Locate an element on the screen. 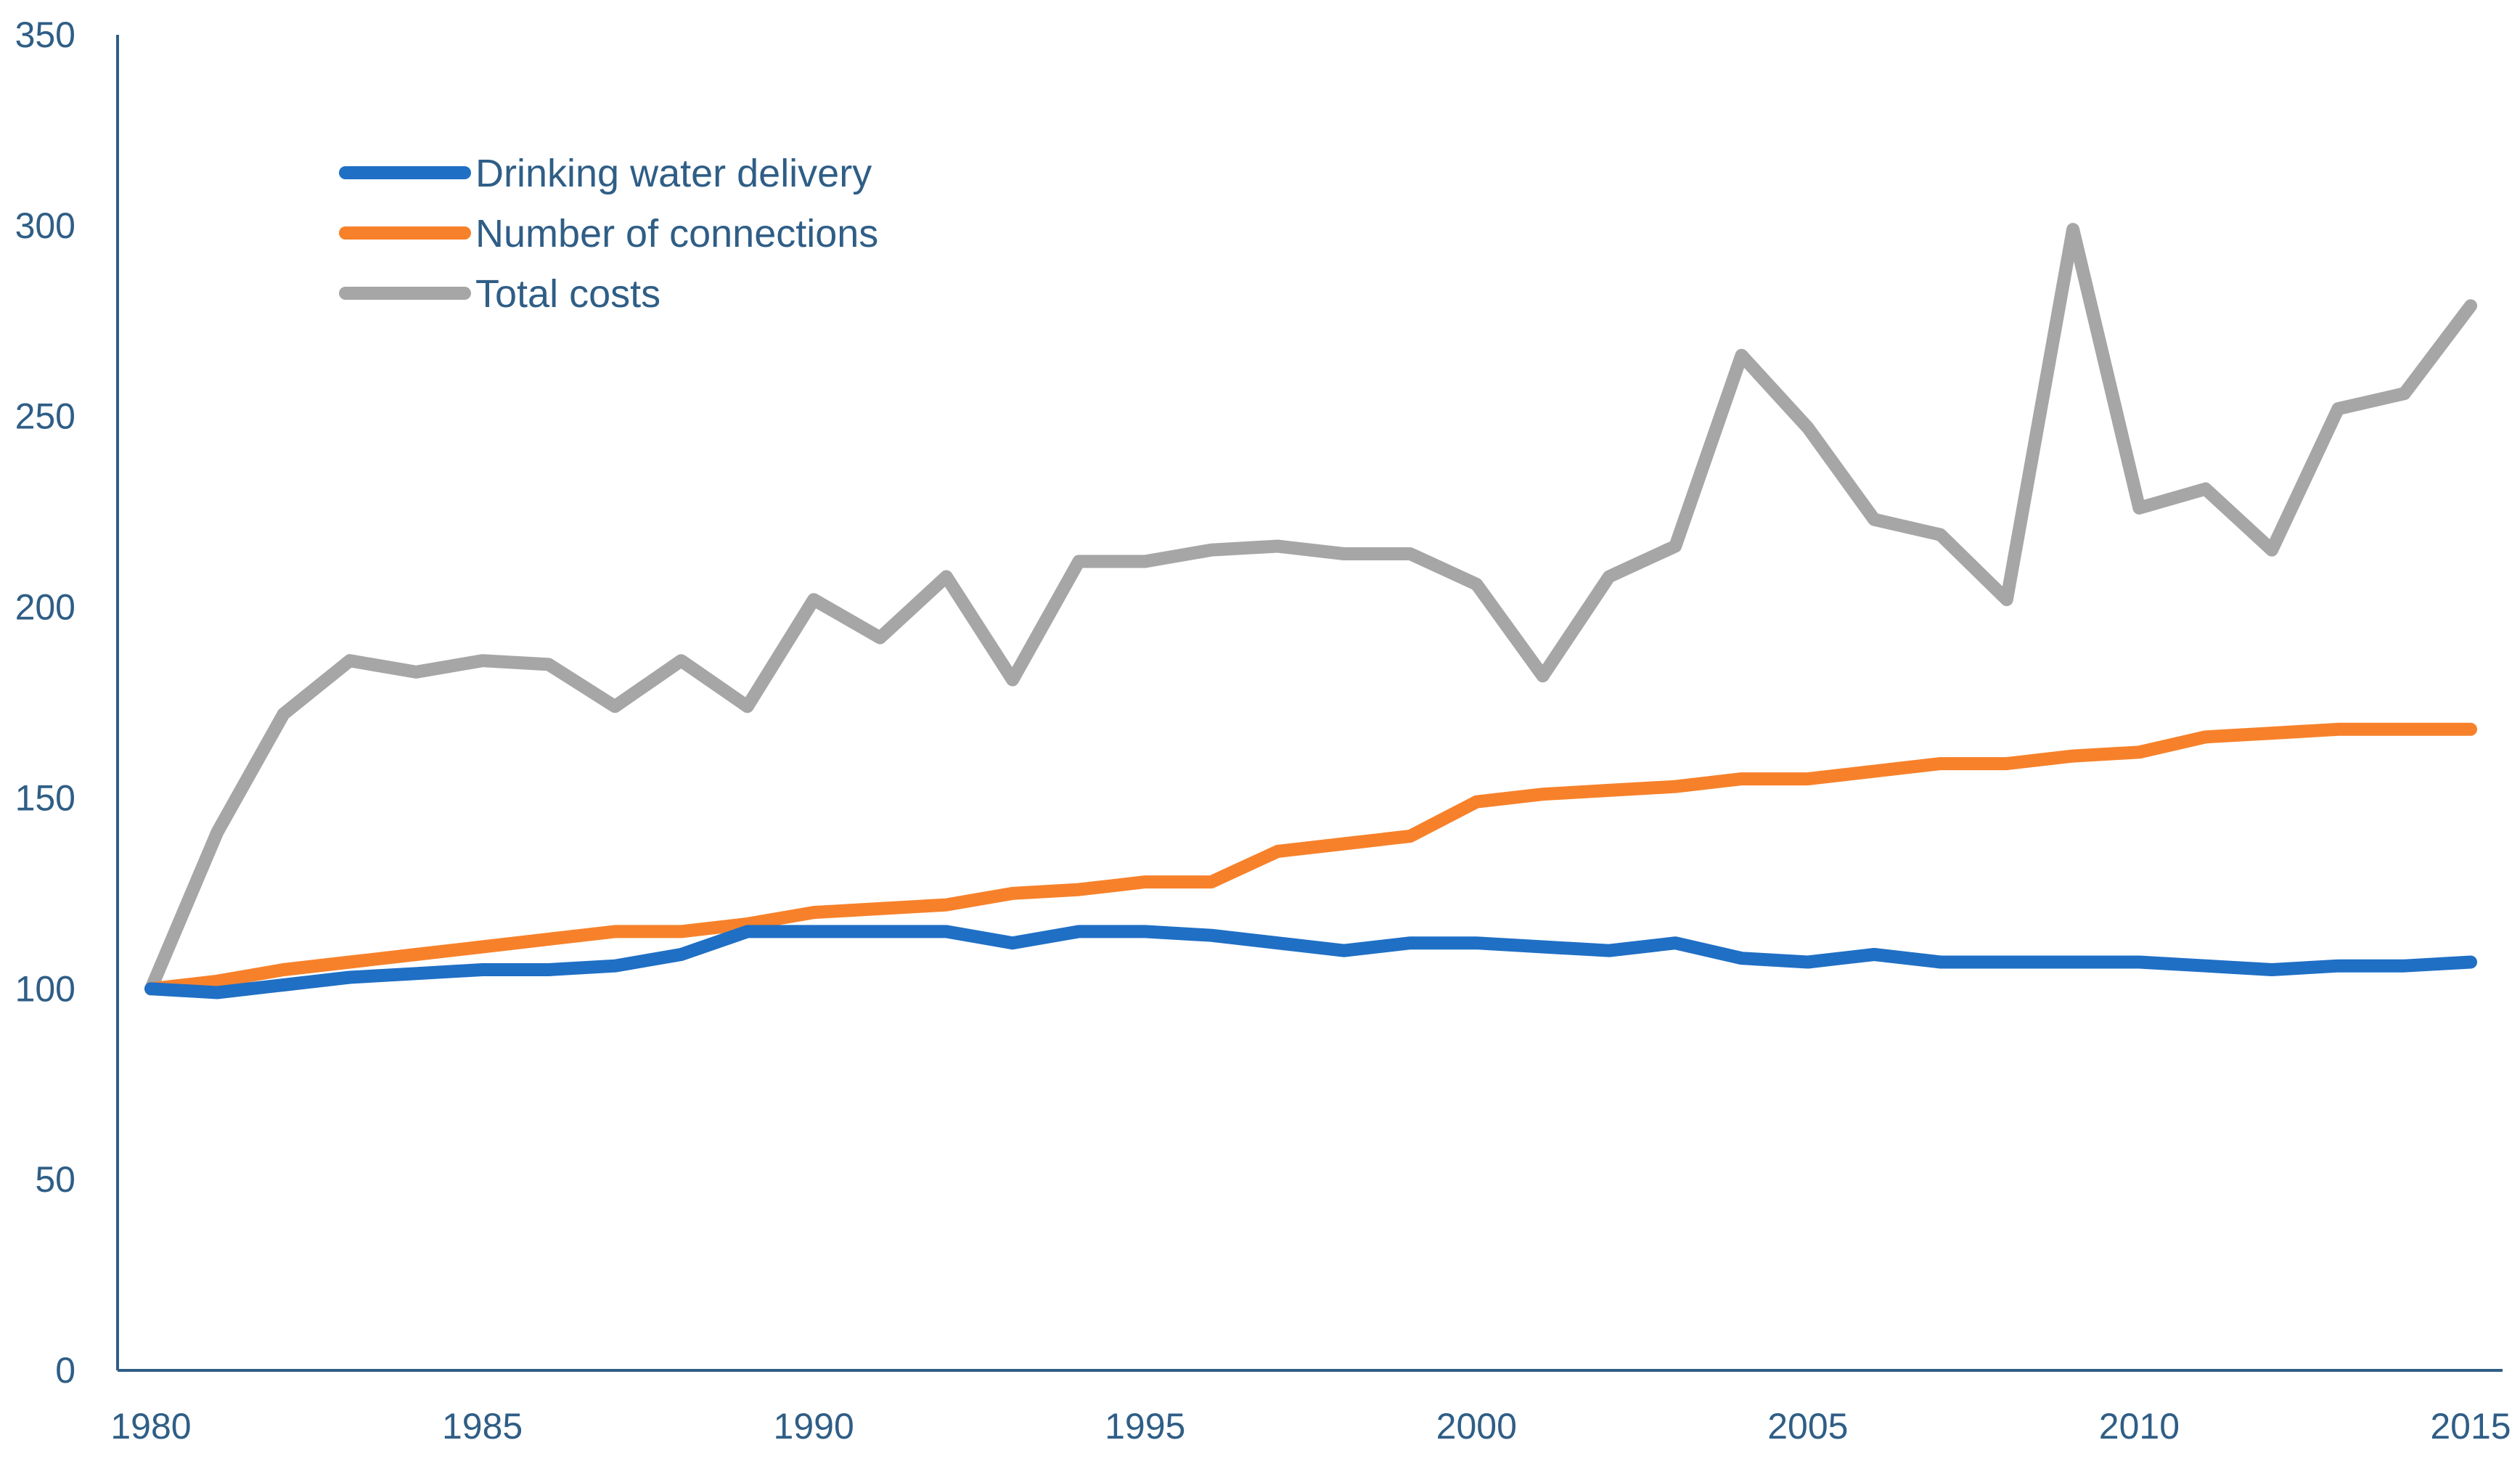  legend-label-drinking-water-delivery: Drinking water delivery is located at coordinates (673, 173).